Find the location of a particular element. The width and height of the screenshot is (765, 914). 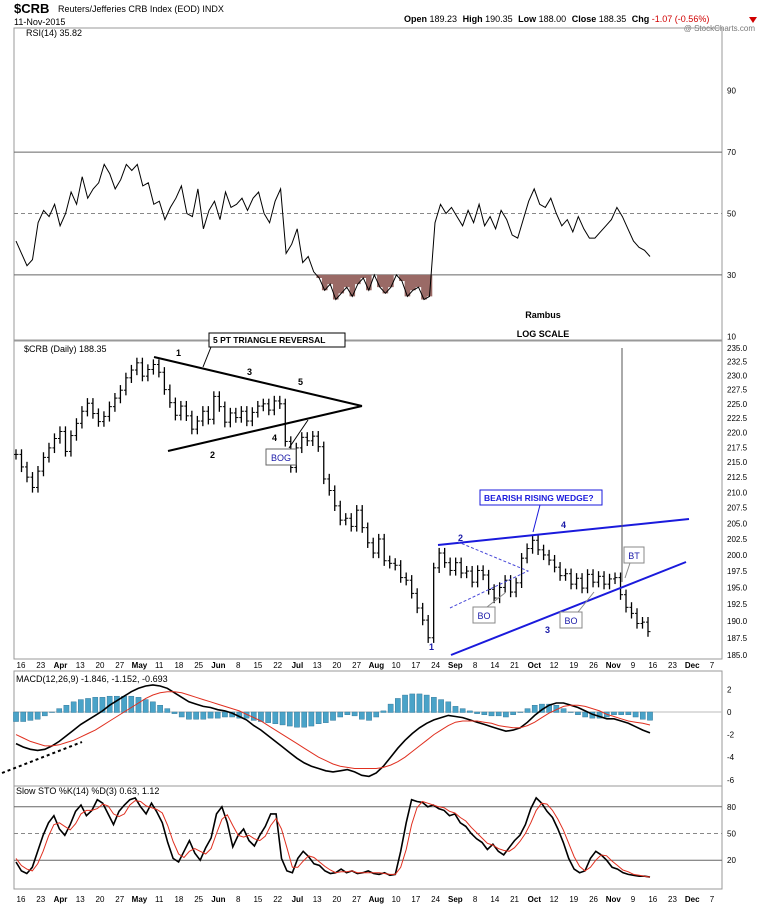

bt-callout is located at coordinates (627, 570).